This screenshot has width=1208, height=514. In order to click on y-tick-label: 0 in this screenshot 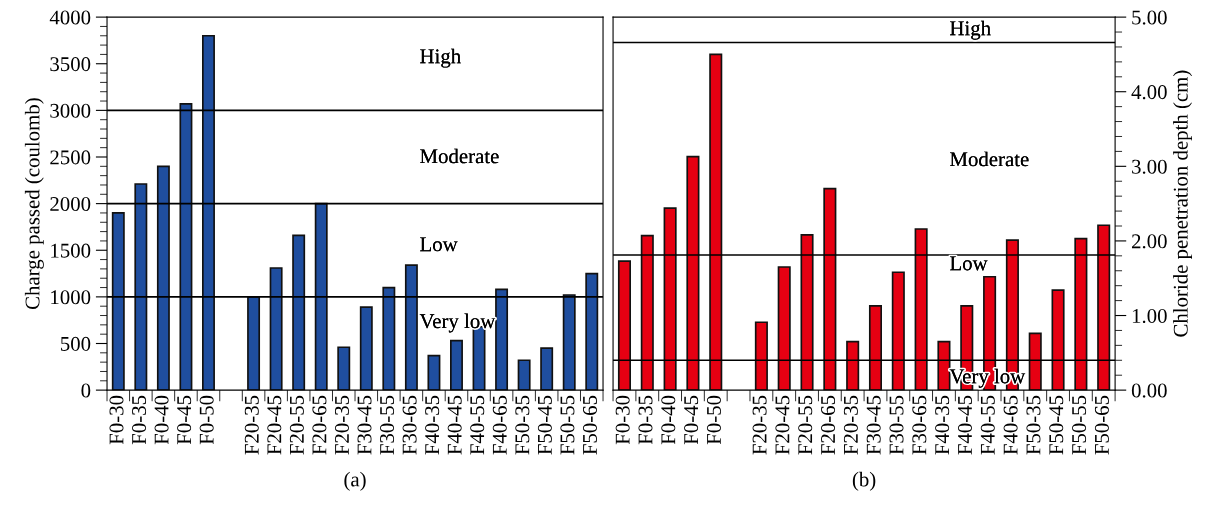, I will do `click(86, 390)`.